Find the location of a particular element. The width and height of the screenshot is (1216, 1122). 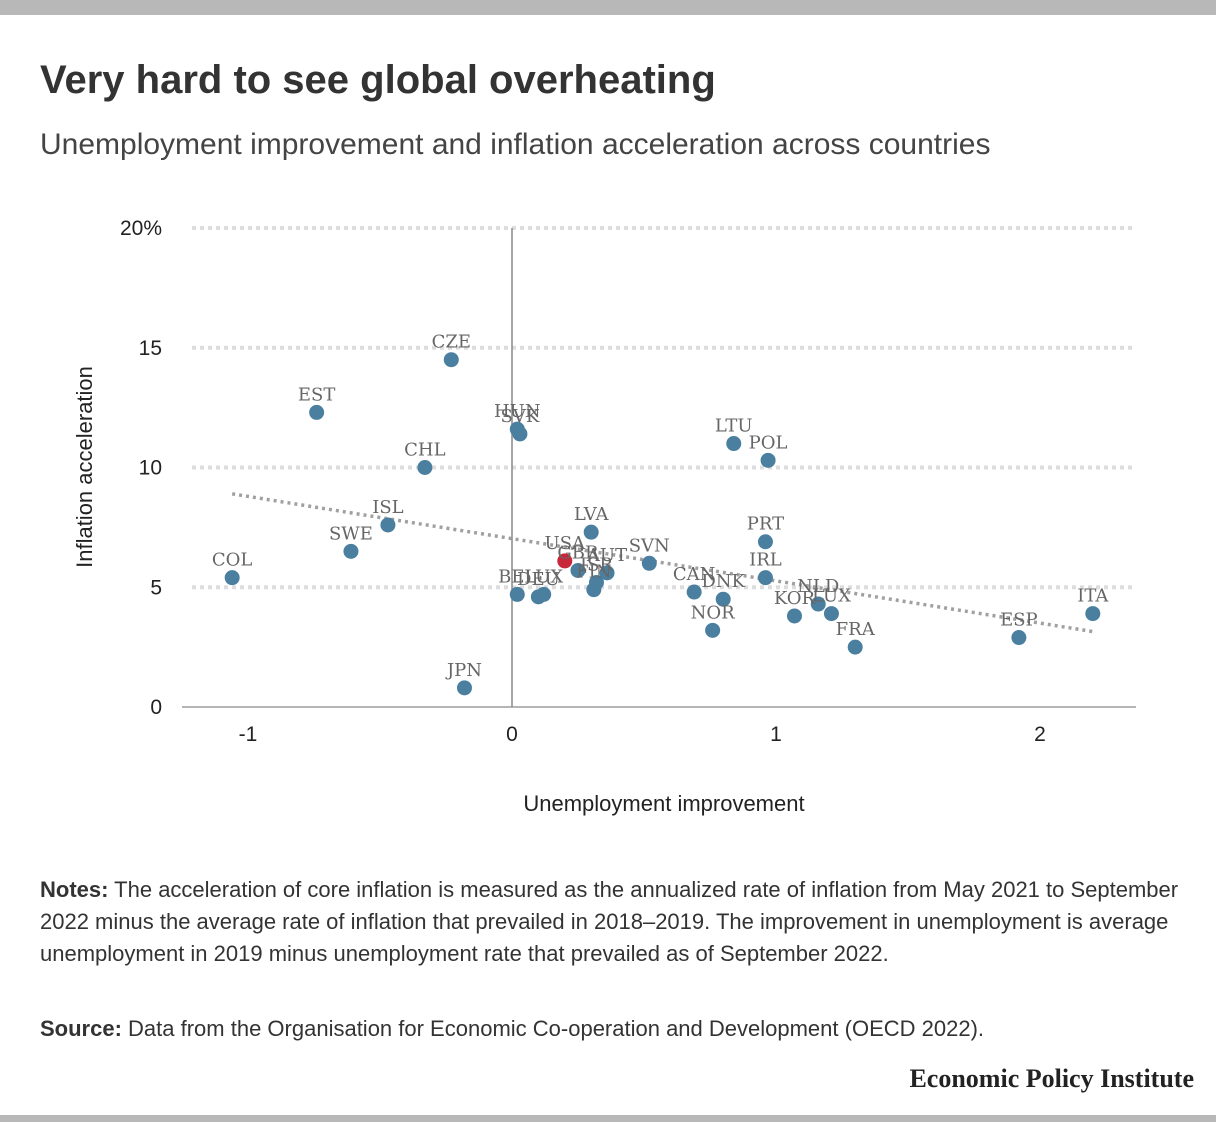

point-label: HUN is located at coordinates (517, 411).